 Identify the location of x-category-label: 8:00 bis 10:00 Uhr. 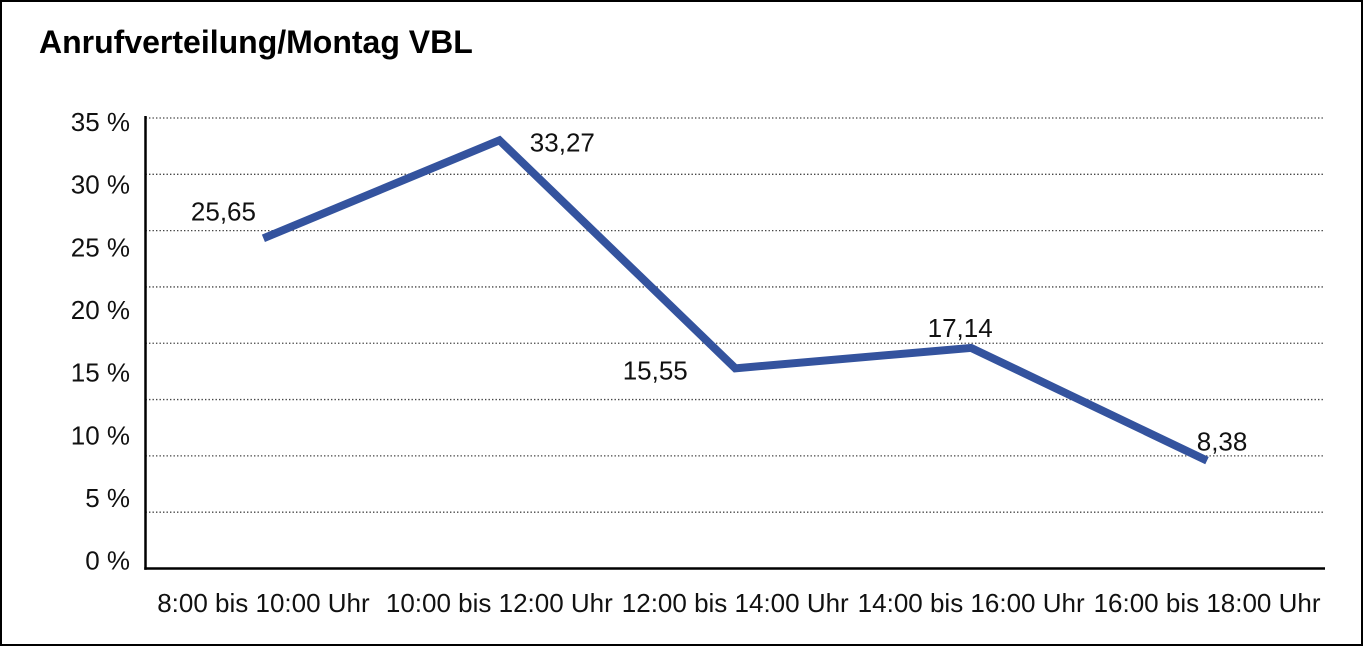
(263, 603).